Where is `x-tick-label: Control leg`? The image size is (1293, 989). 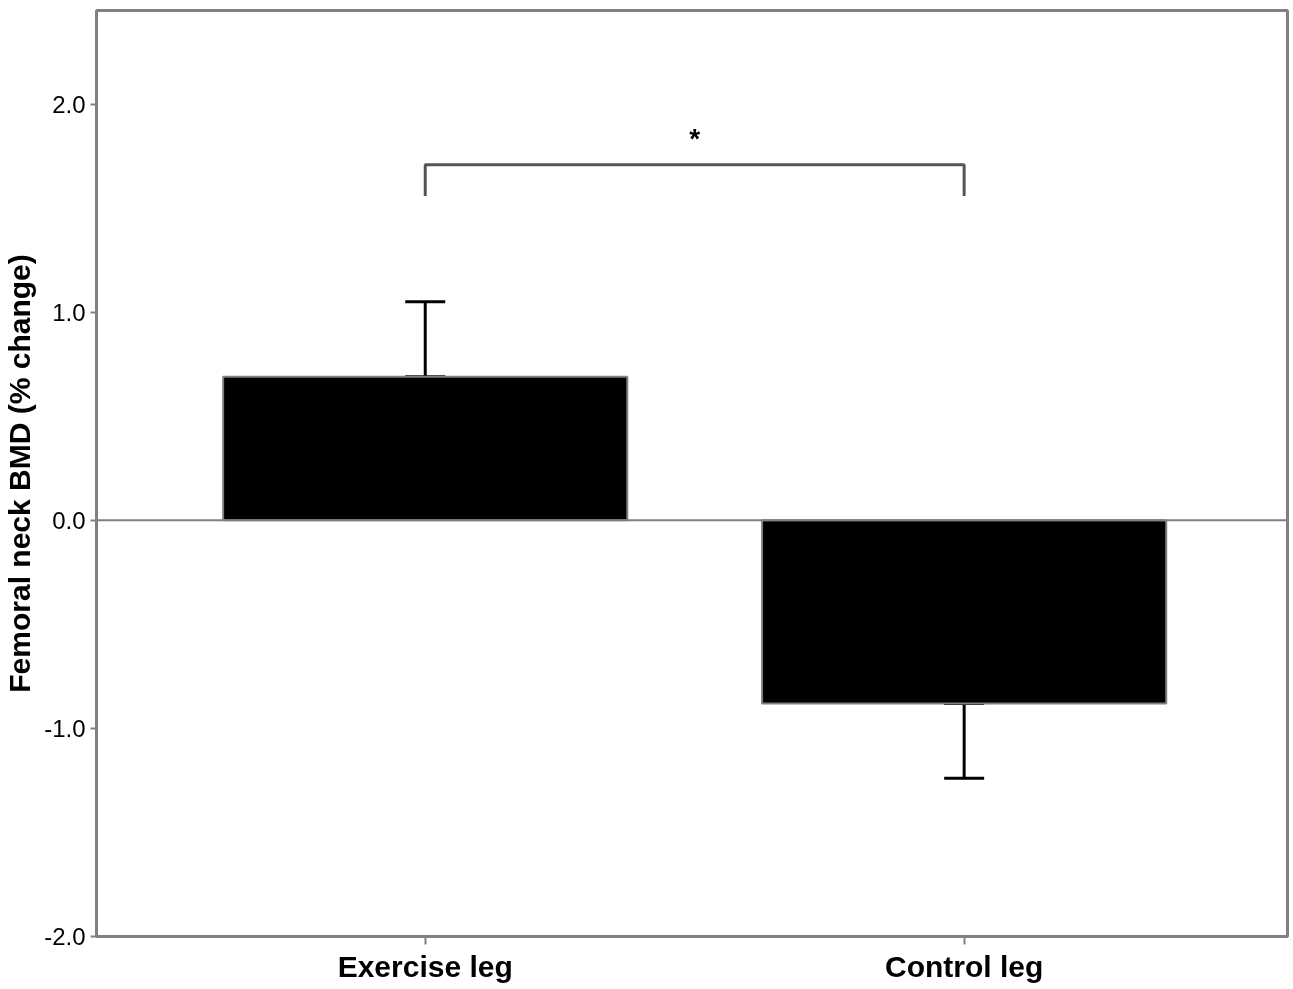 x-tick-label: Control leg is located at coordinates (964, 966).